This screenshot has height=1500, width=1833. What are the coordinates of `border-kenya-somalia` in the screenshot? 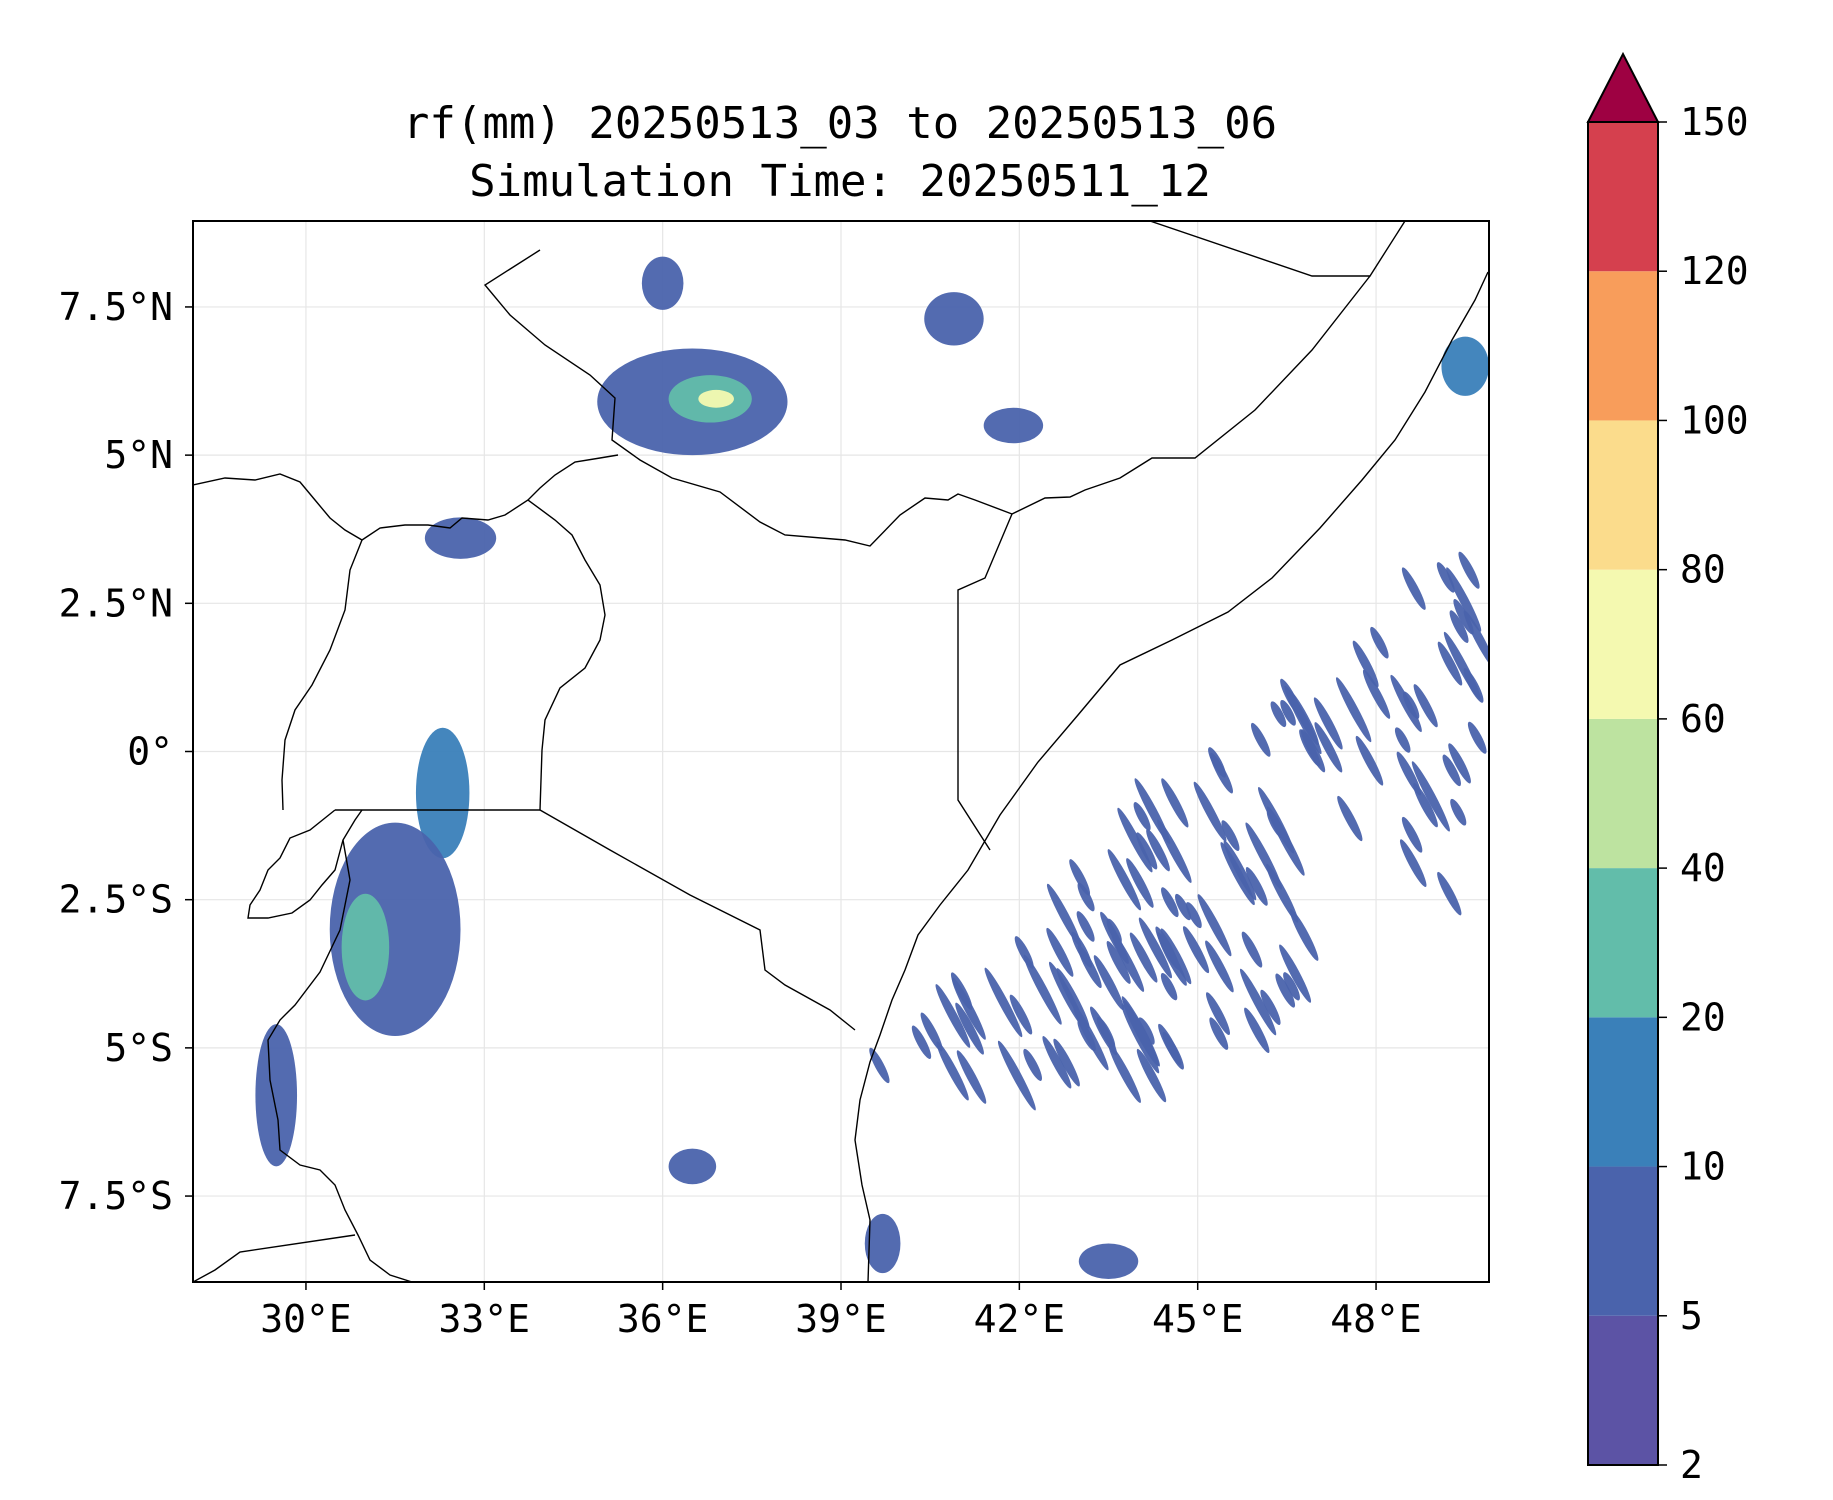 It's located at (985, 682).